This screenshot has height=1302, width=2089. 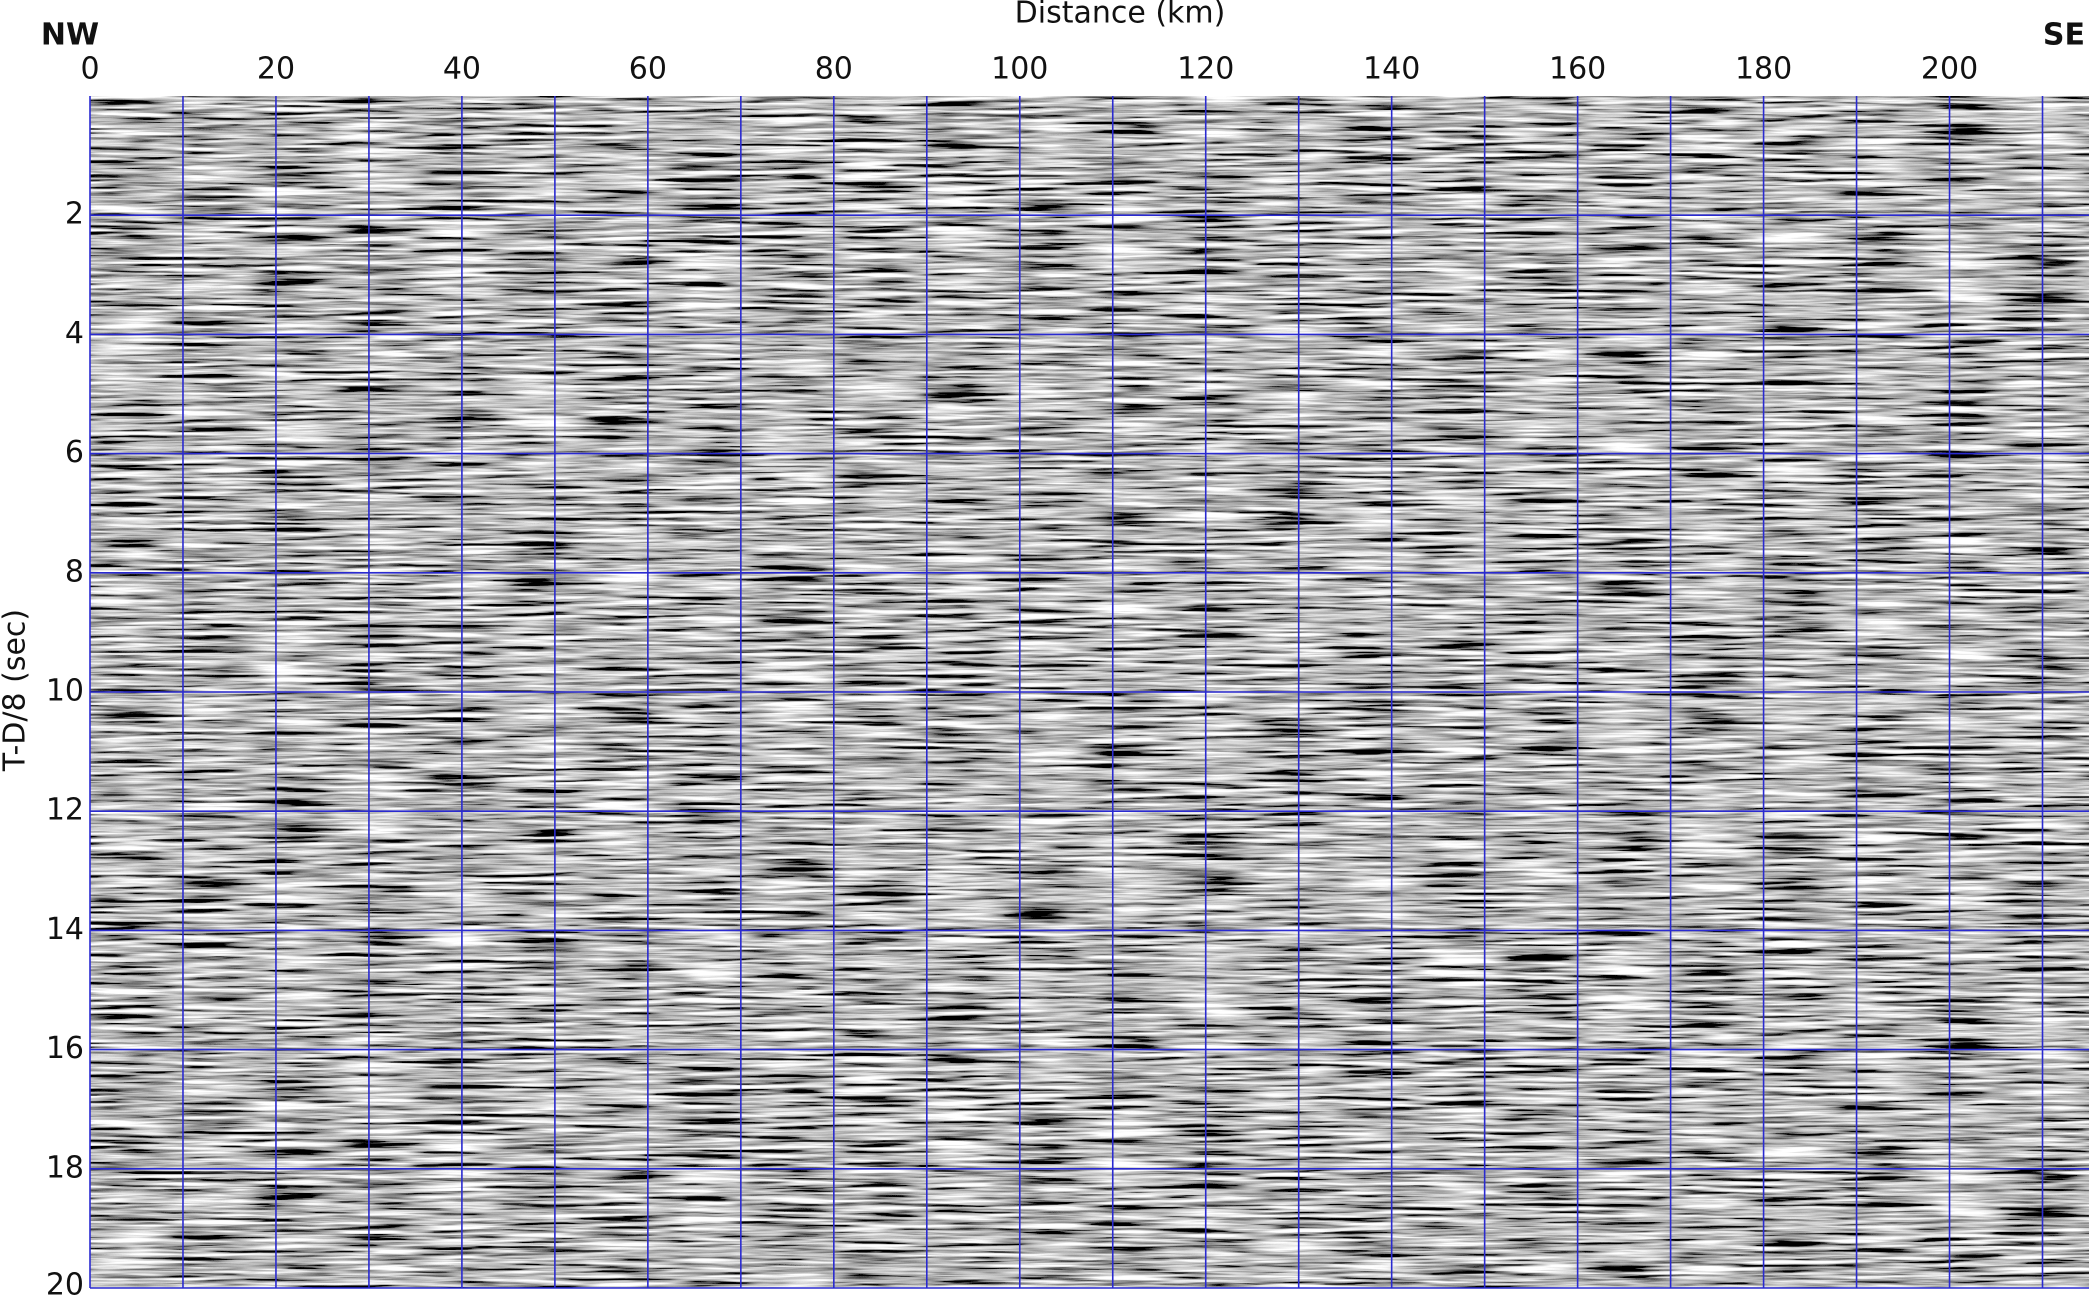 What do you see at coordinates (1205, 69) in the screenshot?
I see `x-tick-label: 120` at bounding box center [1205, 69].